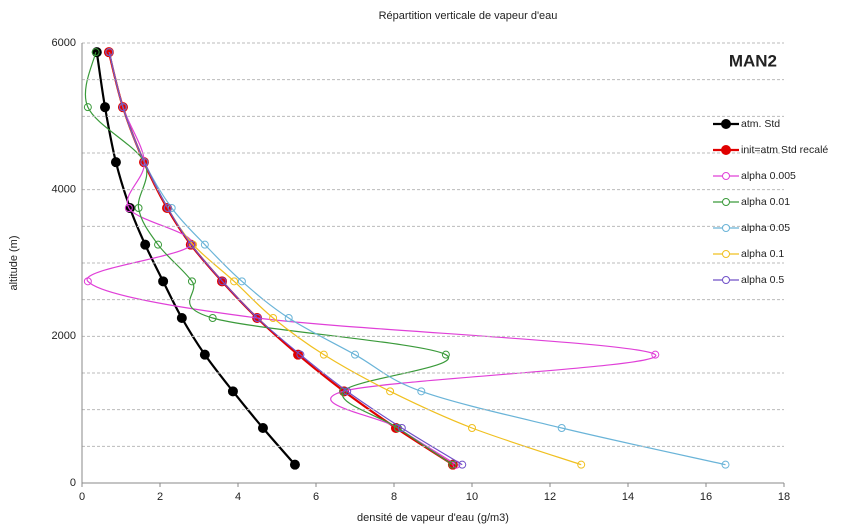  I want to click on legend-label: alpha 0.01, so click(765, 202).